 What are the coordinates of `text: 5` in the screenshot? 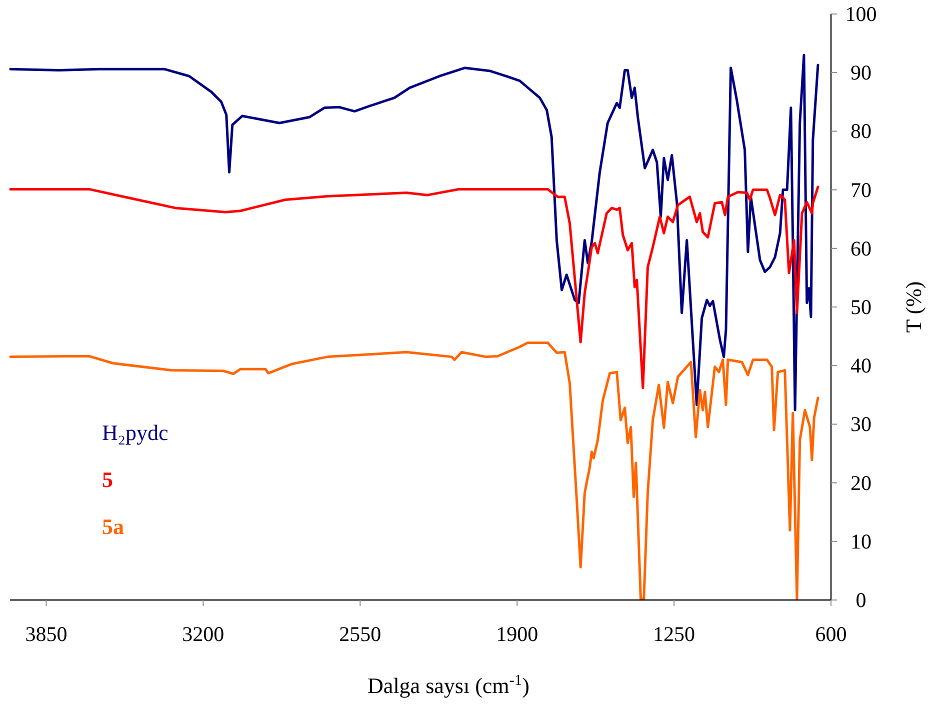 It's located at (107, 479).